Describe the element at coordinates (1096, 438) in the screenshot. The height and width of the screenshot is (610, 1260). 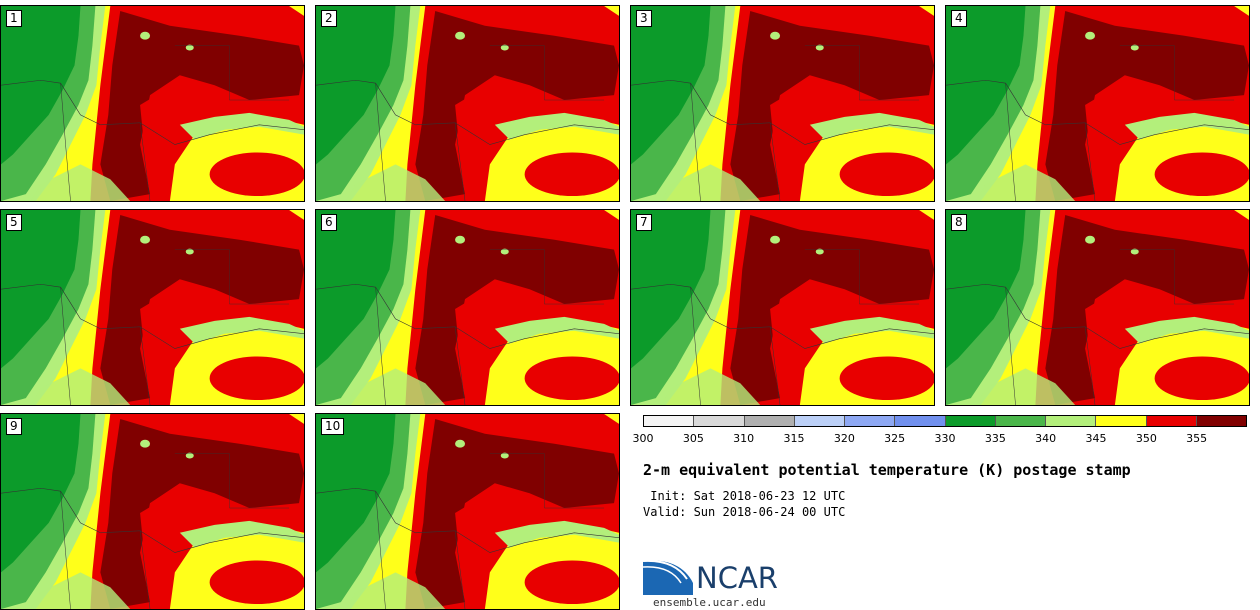
I see `colorbar-tick-label: 345` at that location.